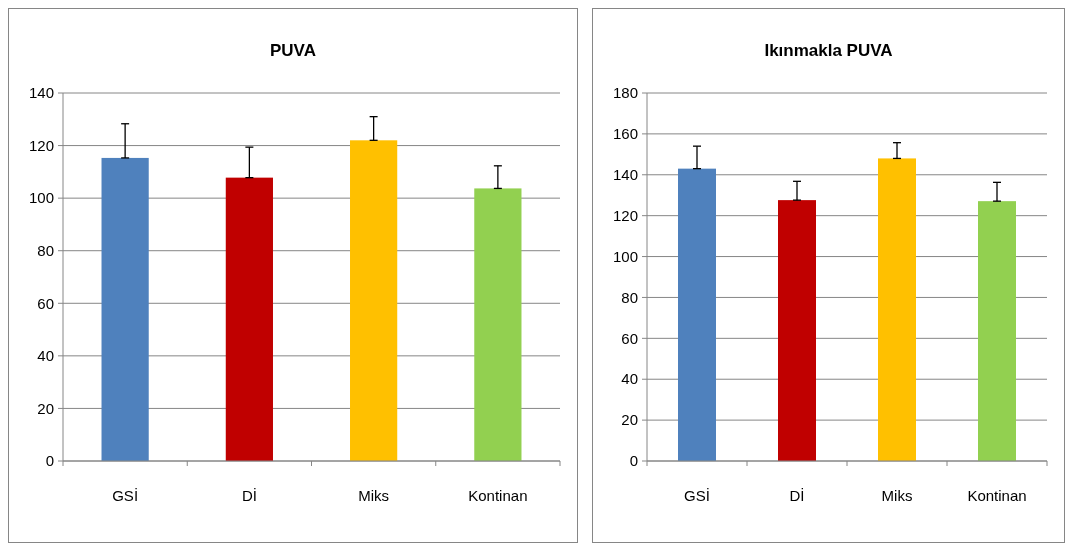  What do you see at coordinates (293, 50) in the screenshot?
I see `chart-title: PUVA` at bounding box center [293, 50].